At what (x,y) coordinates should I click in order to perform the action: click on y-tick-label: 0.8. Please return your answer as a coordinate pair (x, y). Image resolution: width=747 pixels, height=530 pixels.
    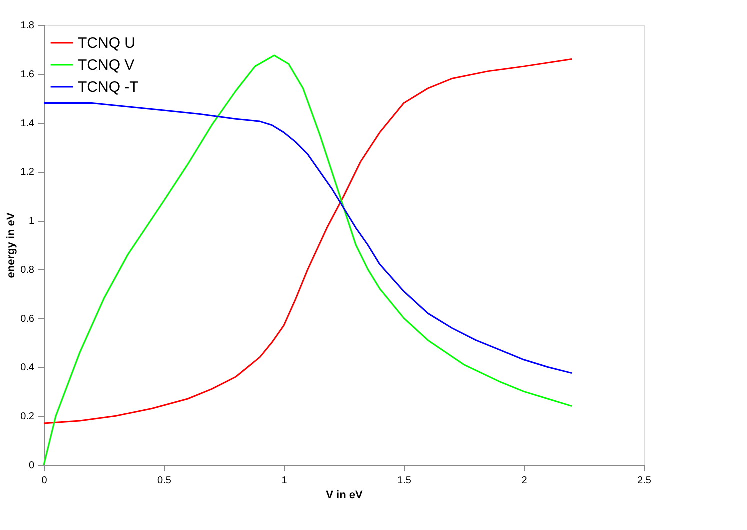
    Looking at the image, I should click on (27, 270).